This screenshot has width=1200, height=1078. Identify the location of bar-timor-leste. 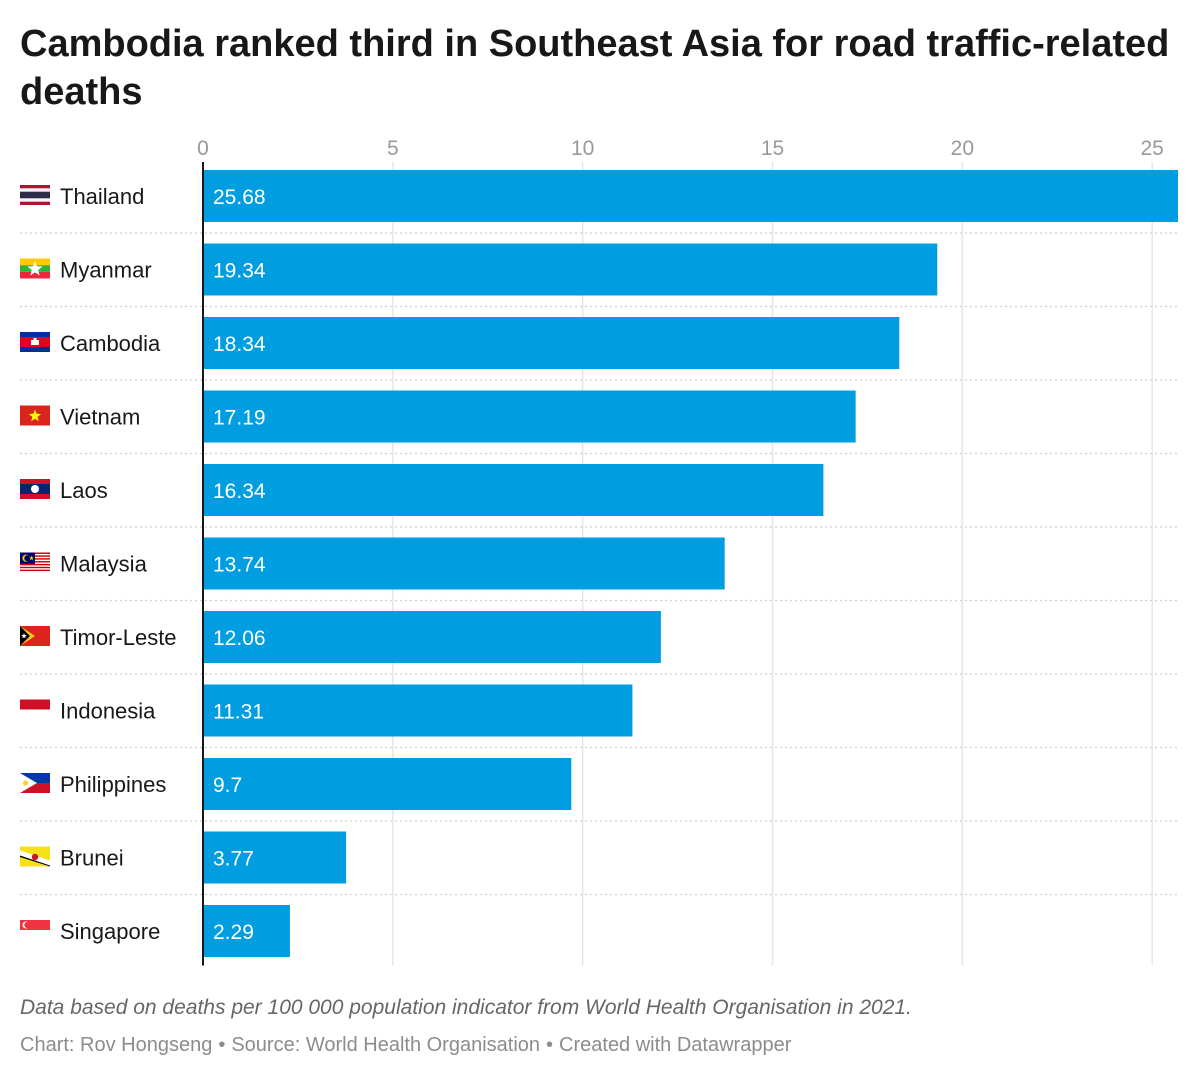
(432, 637).